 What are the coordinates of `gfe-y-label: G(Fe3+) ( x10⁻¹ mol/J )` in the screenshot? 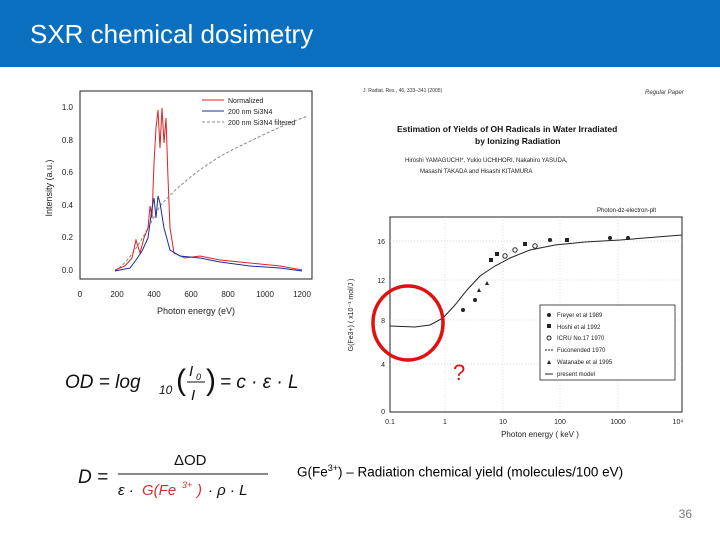 It's located at (351, 315).